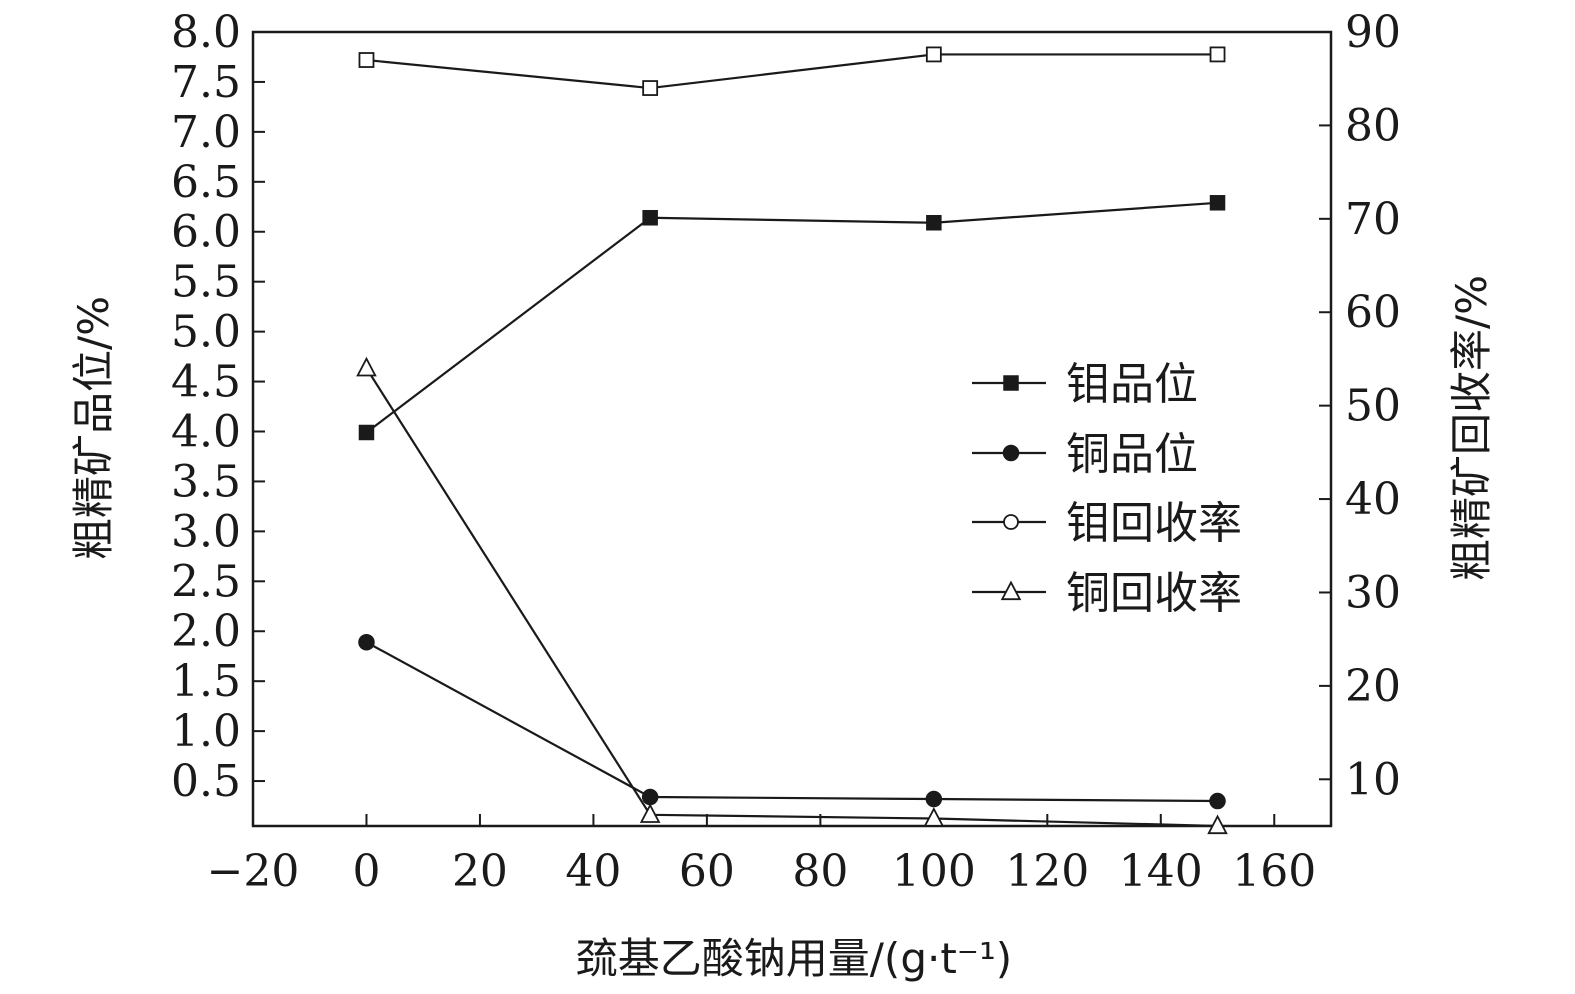 This screenshot has height=994, width=1575. What do you see at coordinates (1373, 499) in the screenshot?
I see `y-right-tick-label: 40` at bounding box center [1373, 499].